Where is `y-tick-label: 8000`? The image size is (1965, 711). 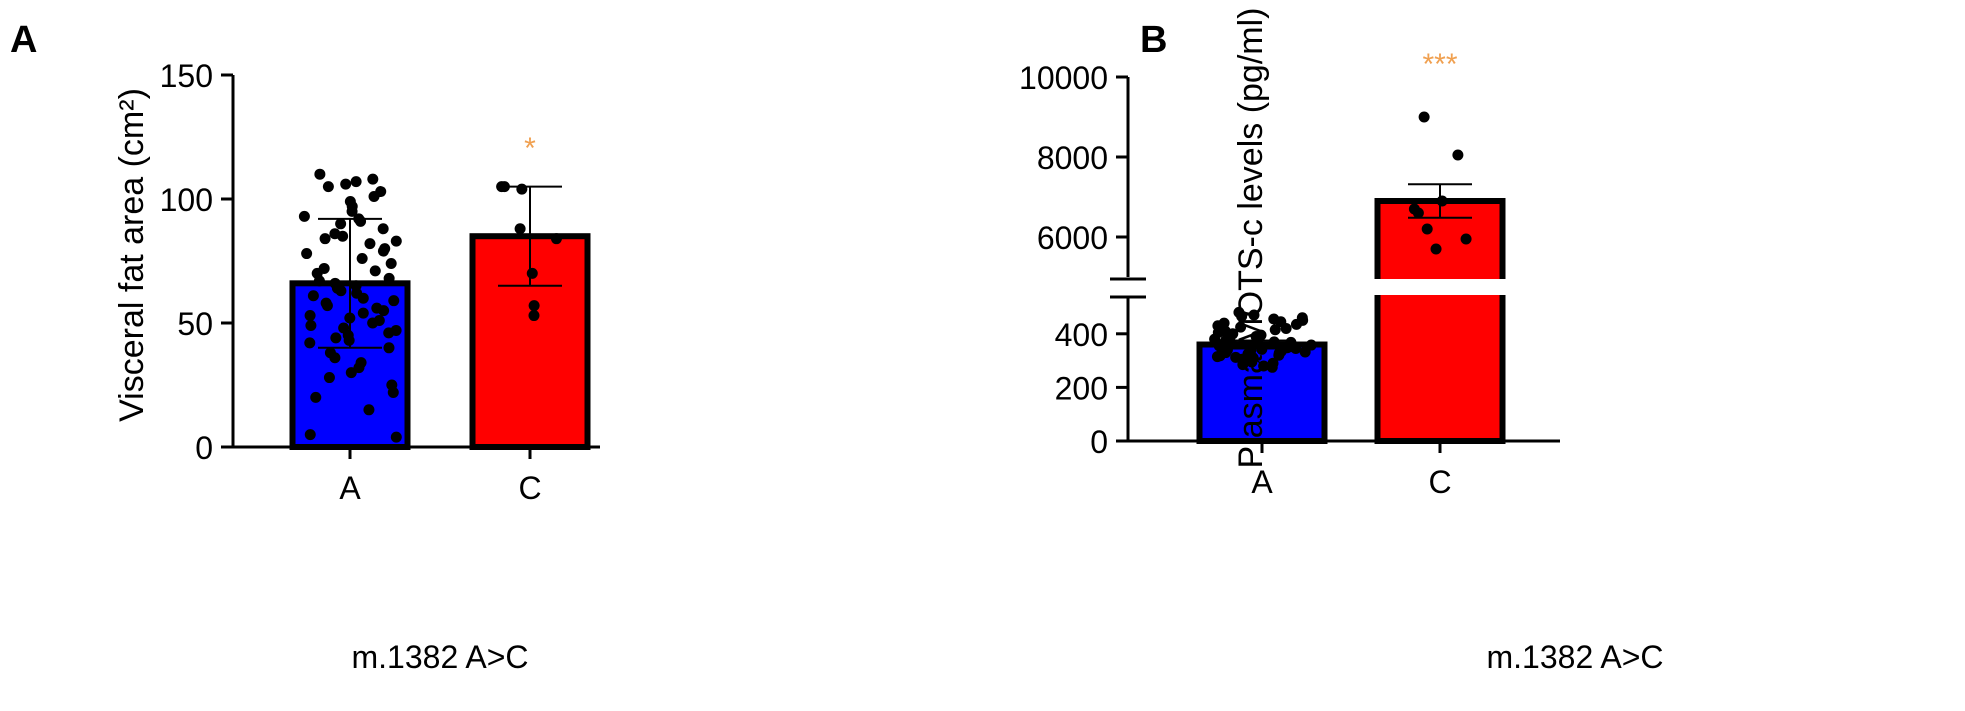
y-tick-label: 8000 is located at coordinates (1072, 158).